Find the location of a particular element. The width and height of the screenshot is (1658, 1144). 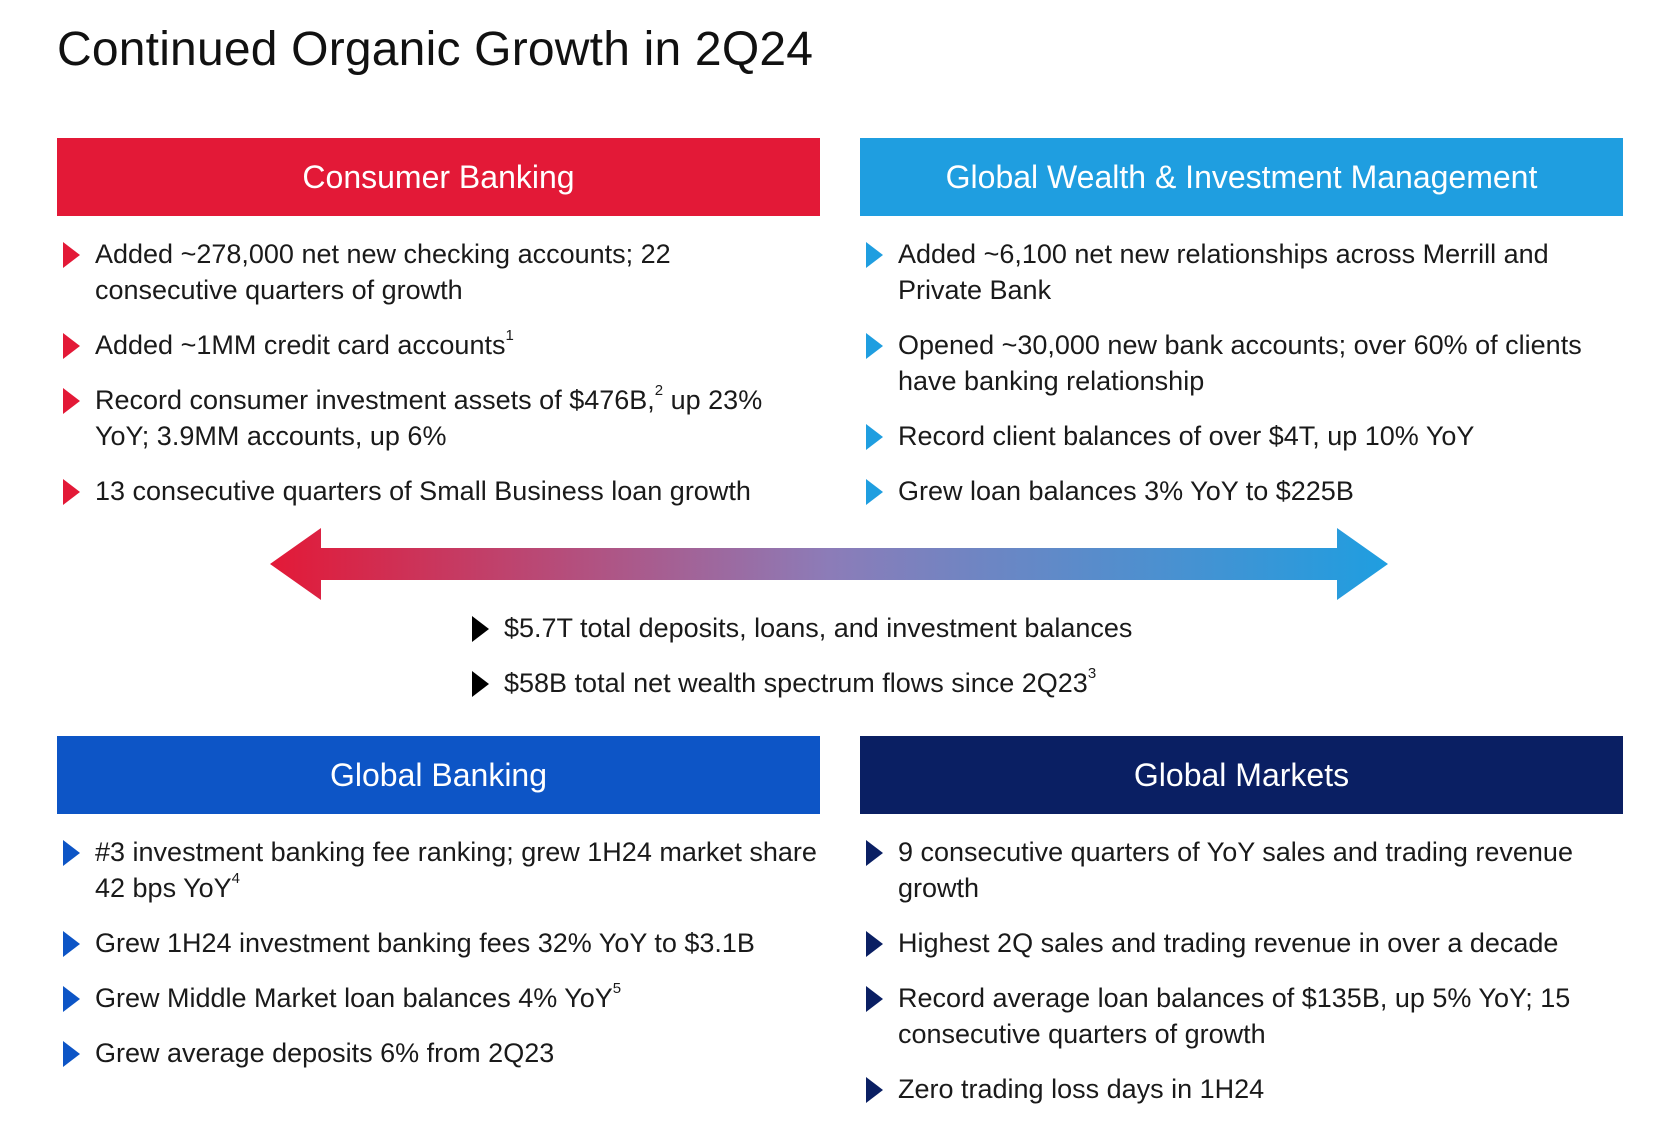

footnote-ref: 5 is located at coordinates (617, 988).